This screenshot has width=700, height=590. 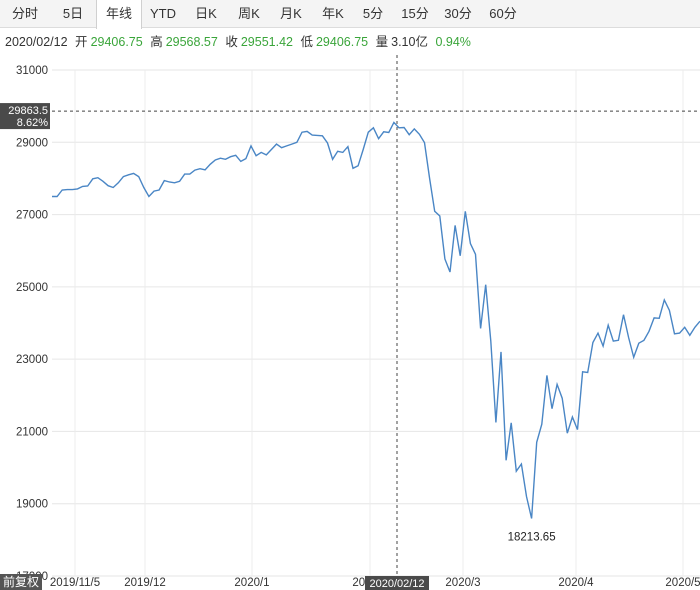 I want to click on low-annotation: 18213.65, so click(x=532, y=538).